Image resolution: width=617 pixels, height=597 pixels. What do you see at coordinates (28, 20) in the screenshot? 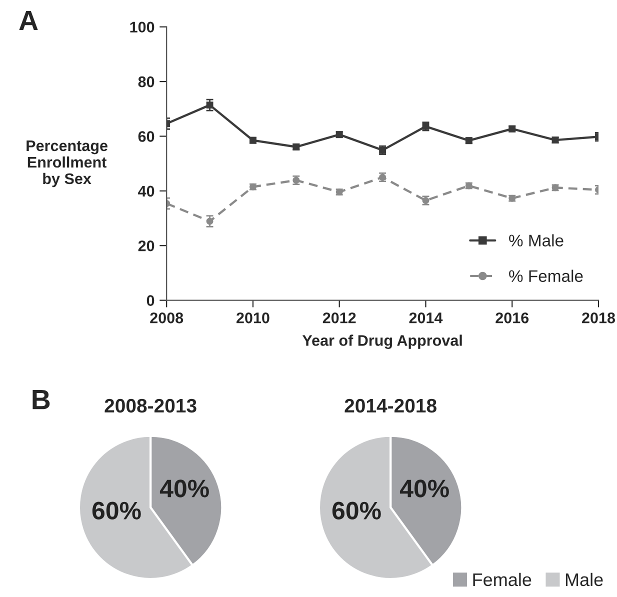
I see `text: A` at bounding box center [28, 20].